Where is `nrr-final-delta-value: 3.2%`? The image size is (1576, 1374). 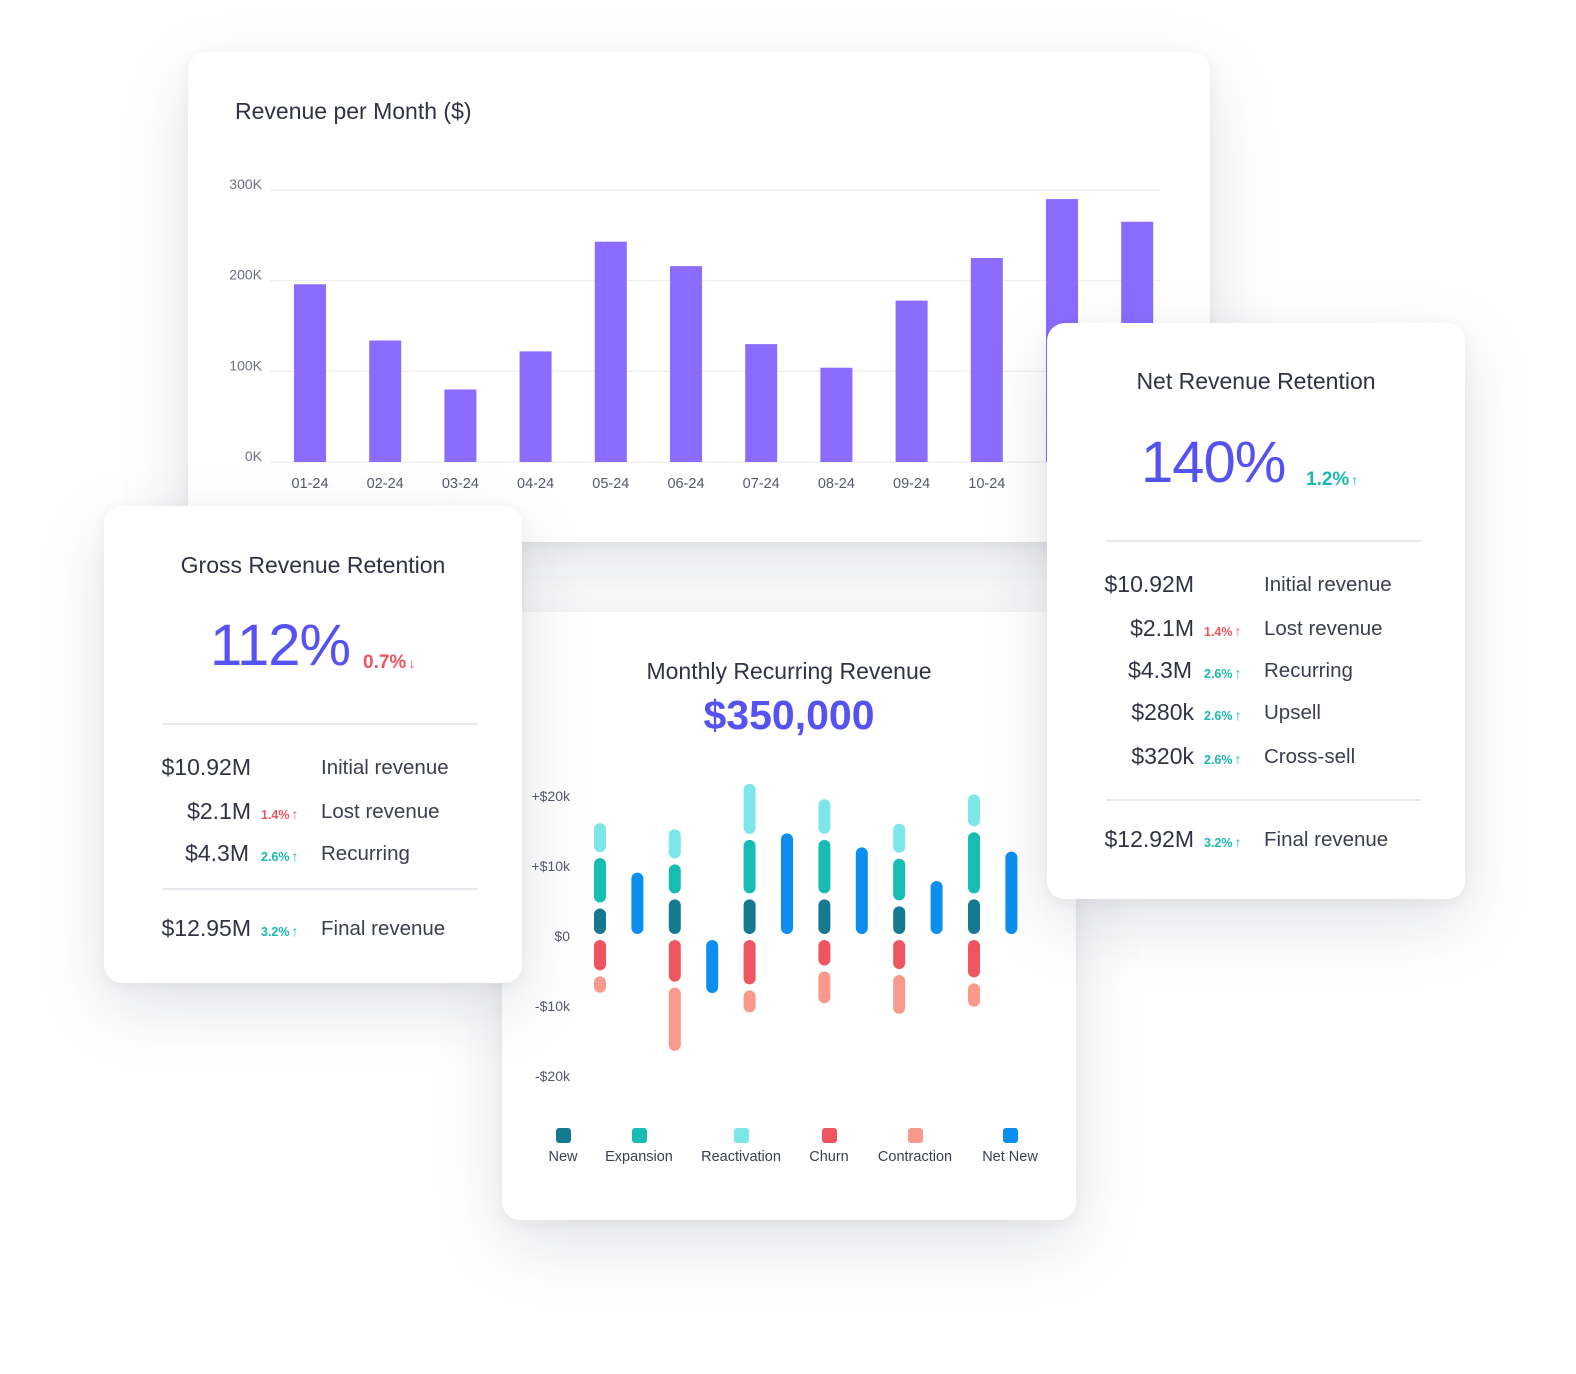 nrr-final-delta-value: 3.2% is located at coordinates (1218, 843).